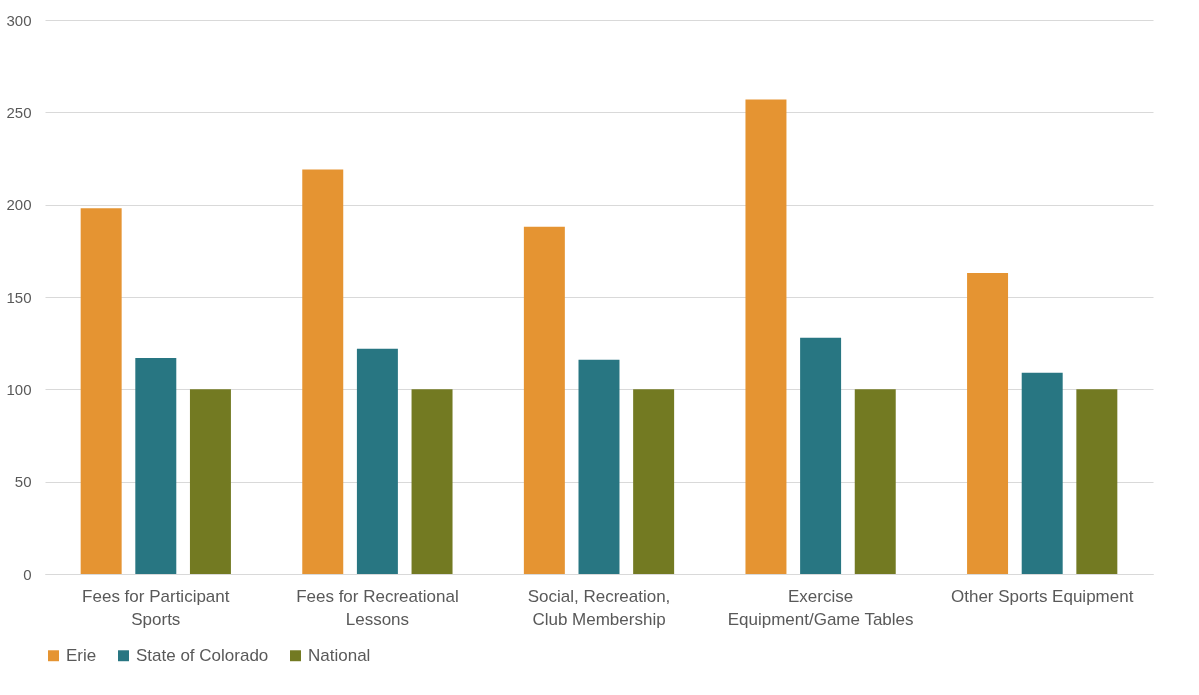  I want to click on legend-label: State of Colorado, so click(202, 655).